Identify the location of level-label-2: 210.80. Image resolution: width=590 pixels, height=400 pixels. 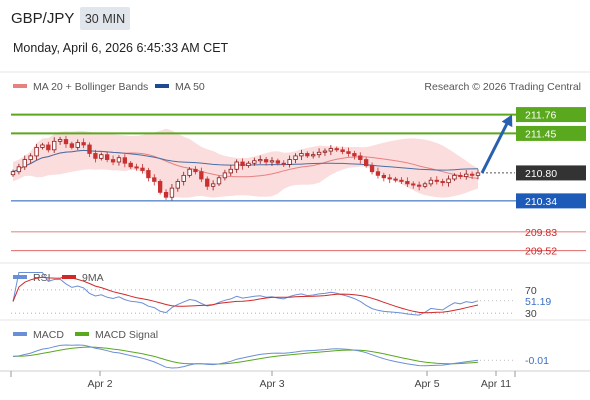
(541, 174).